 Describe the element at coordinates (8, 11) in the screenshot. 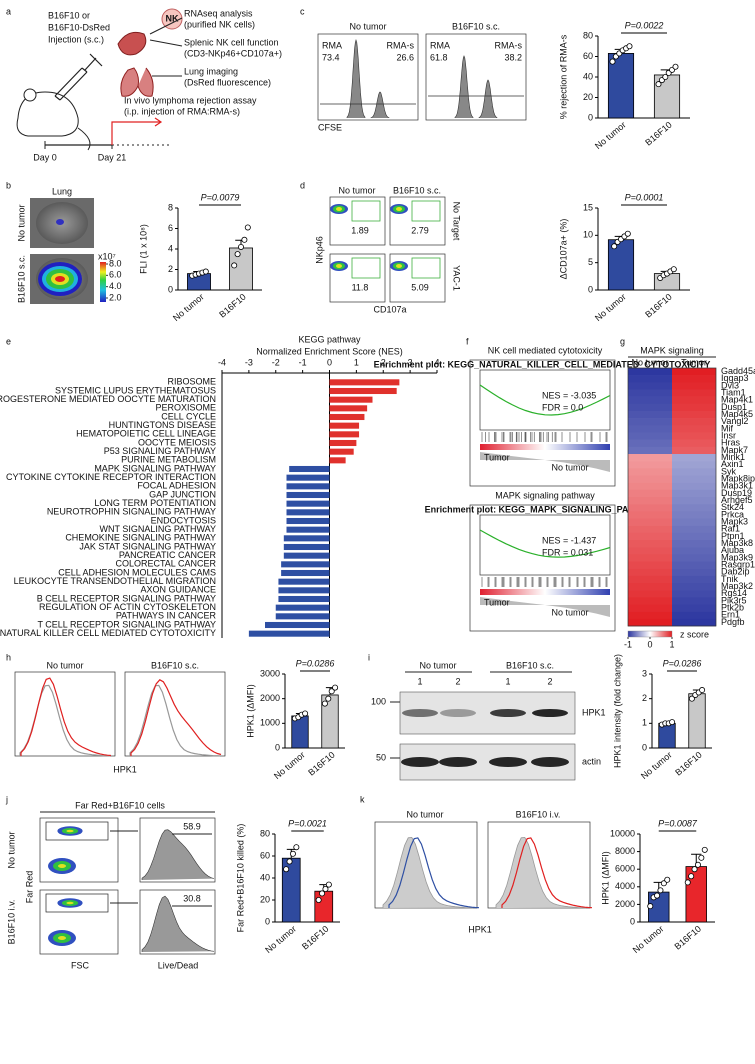

I see `panel-letter: a` at that location.